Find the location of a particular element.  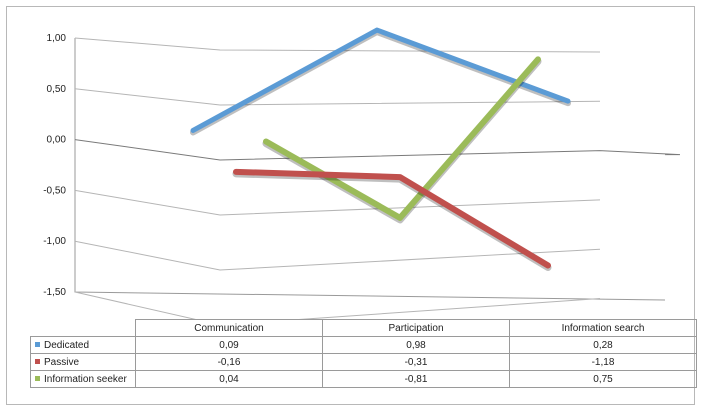

y-tick-label: 0,00 is located at coordinates (57, 140).